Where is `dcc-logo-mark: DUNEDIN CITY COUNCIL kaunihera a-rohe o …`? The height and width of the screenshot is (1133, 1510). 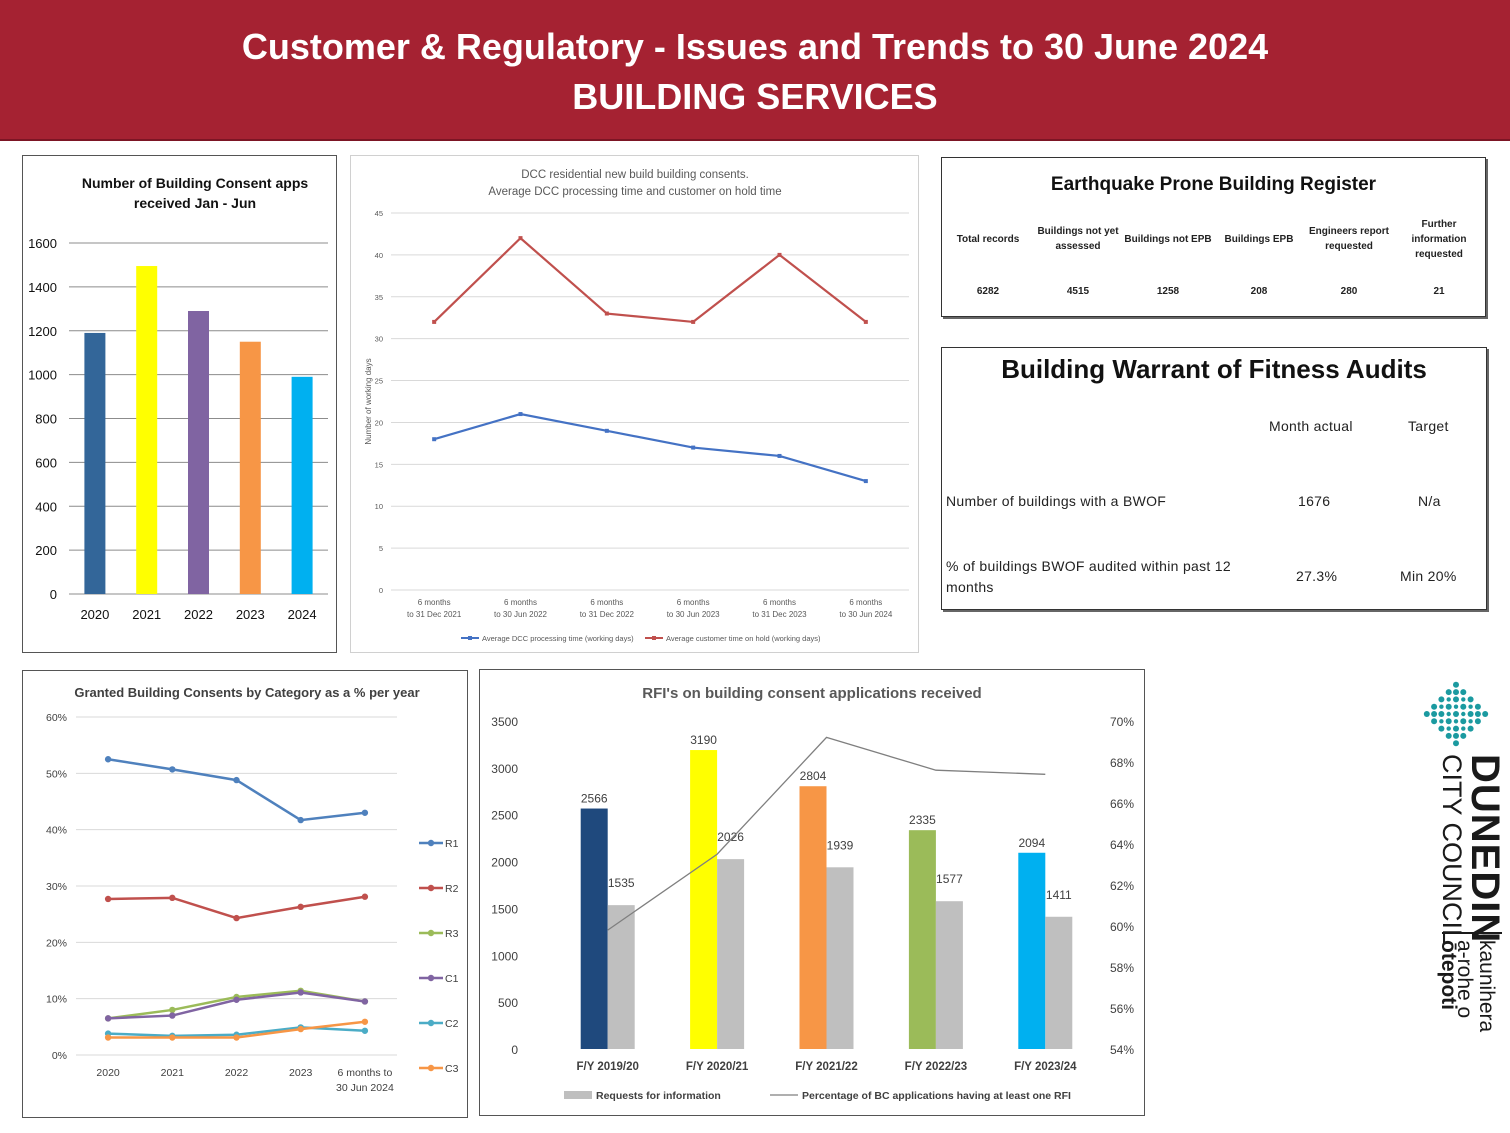 dcc-logo-mark: DUNEDIN CITY COUNCIL kaunihera a-rohe o … is located at coordinates (1466, 857).